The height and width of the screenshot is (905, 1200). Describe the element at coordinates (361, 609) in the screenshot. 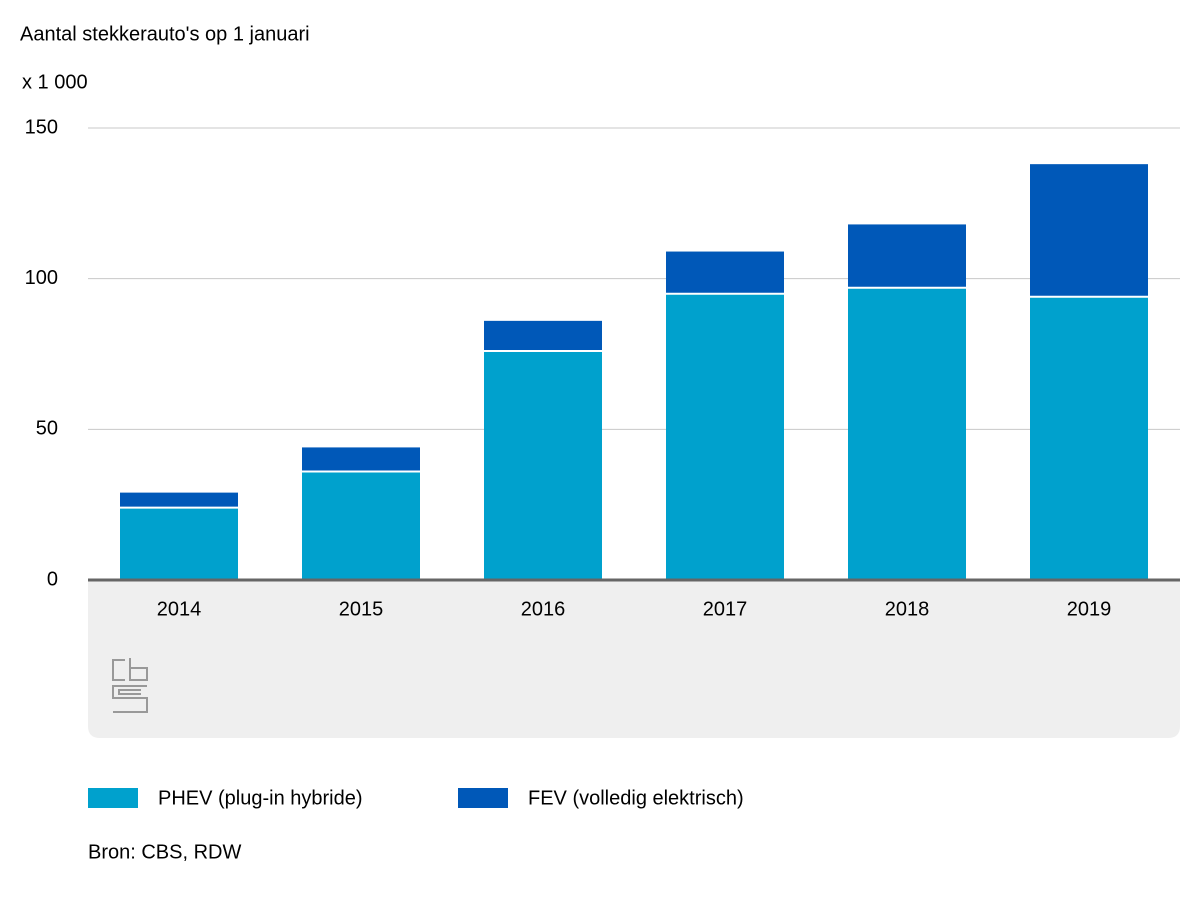

I see `x-tick-label: 2015` at that location.